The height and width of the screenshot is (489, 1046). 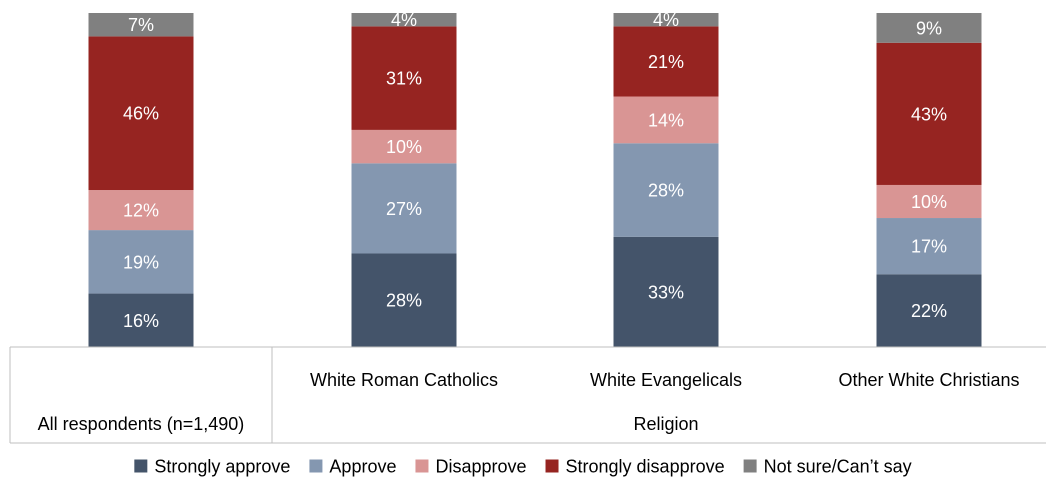 I want to click on data-label-not-sure-can-t-say-1: 7%, so click(x=141, y=25).